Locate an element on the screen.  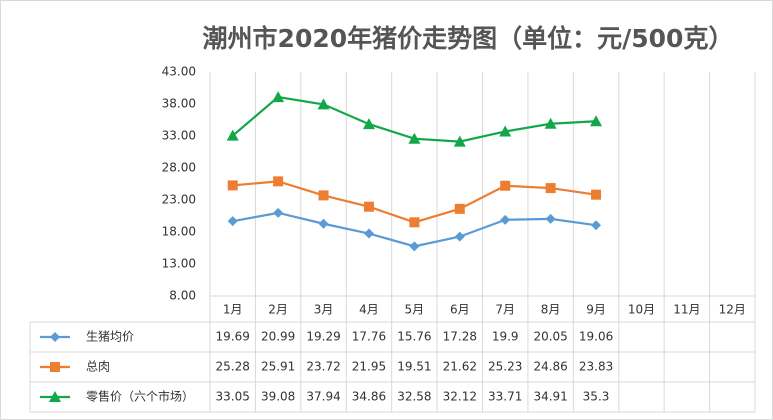
x-tick-label: 4月 is located at coordinates (369, 310).